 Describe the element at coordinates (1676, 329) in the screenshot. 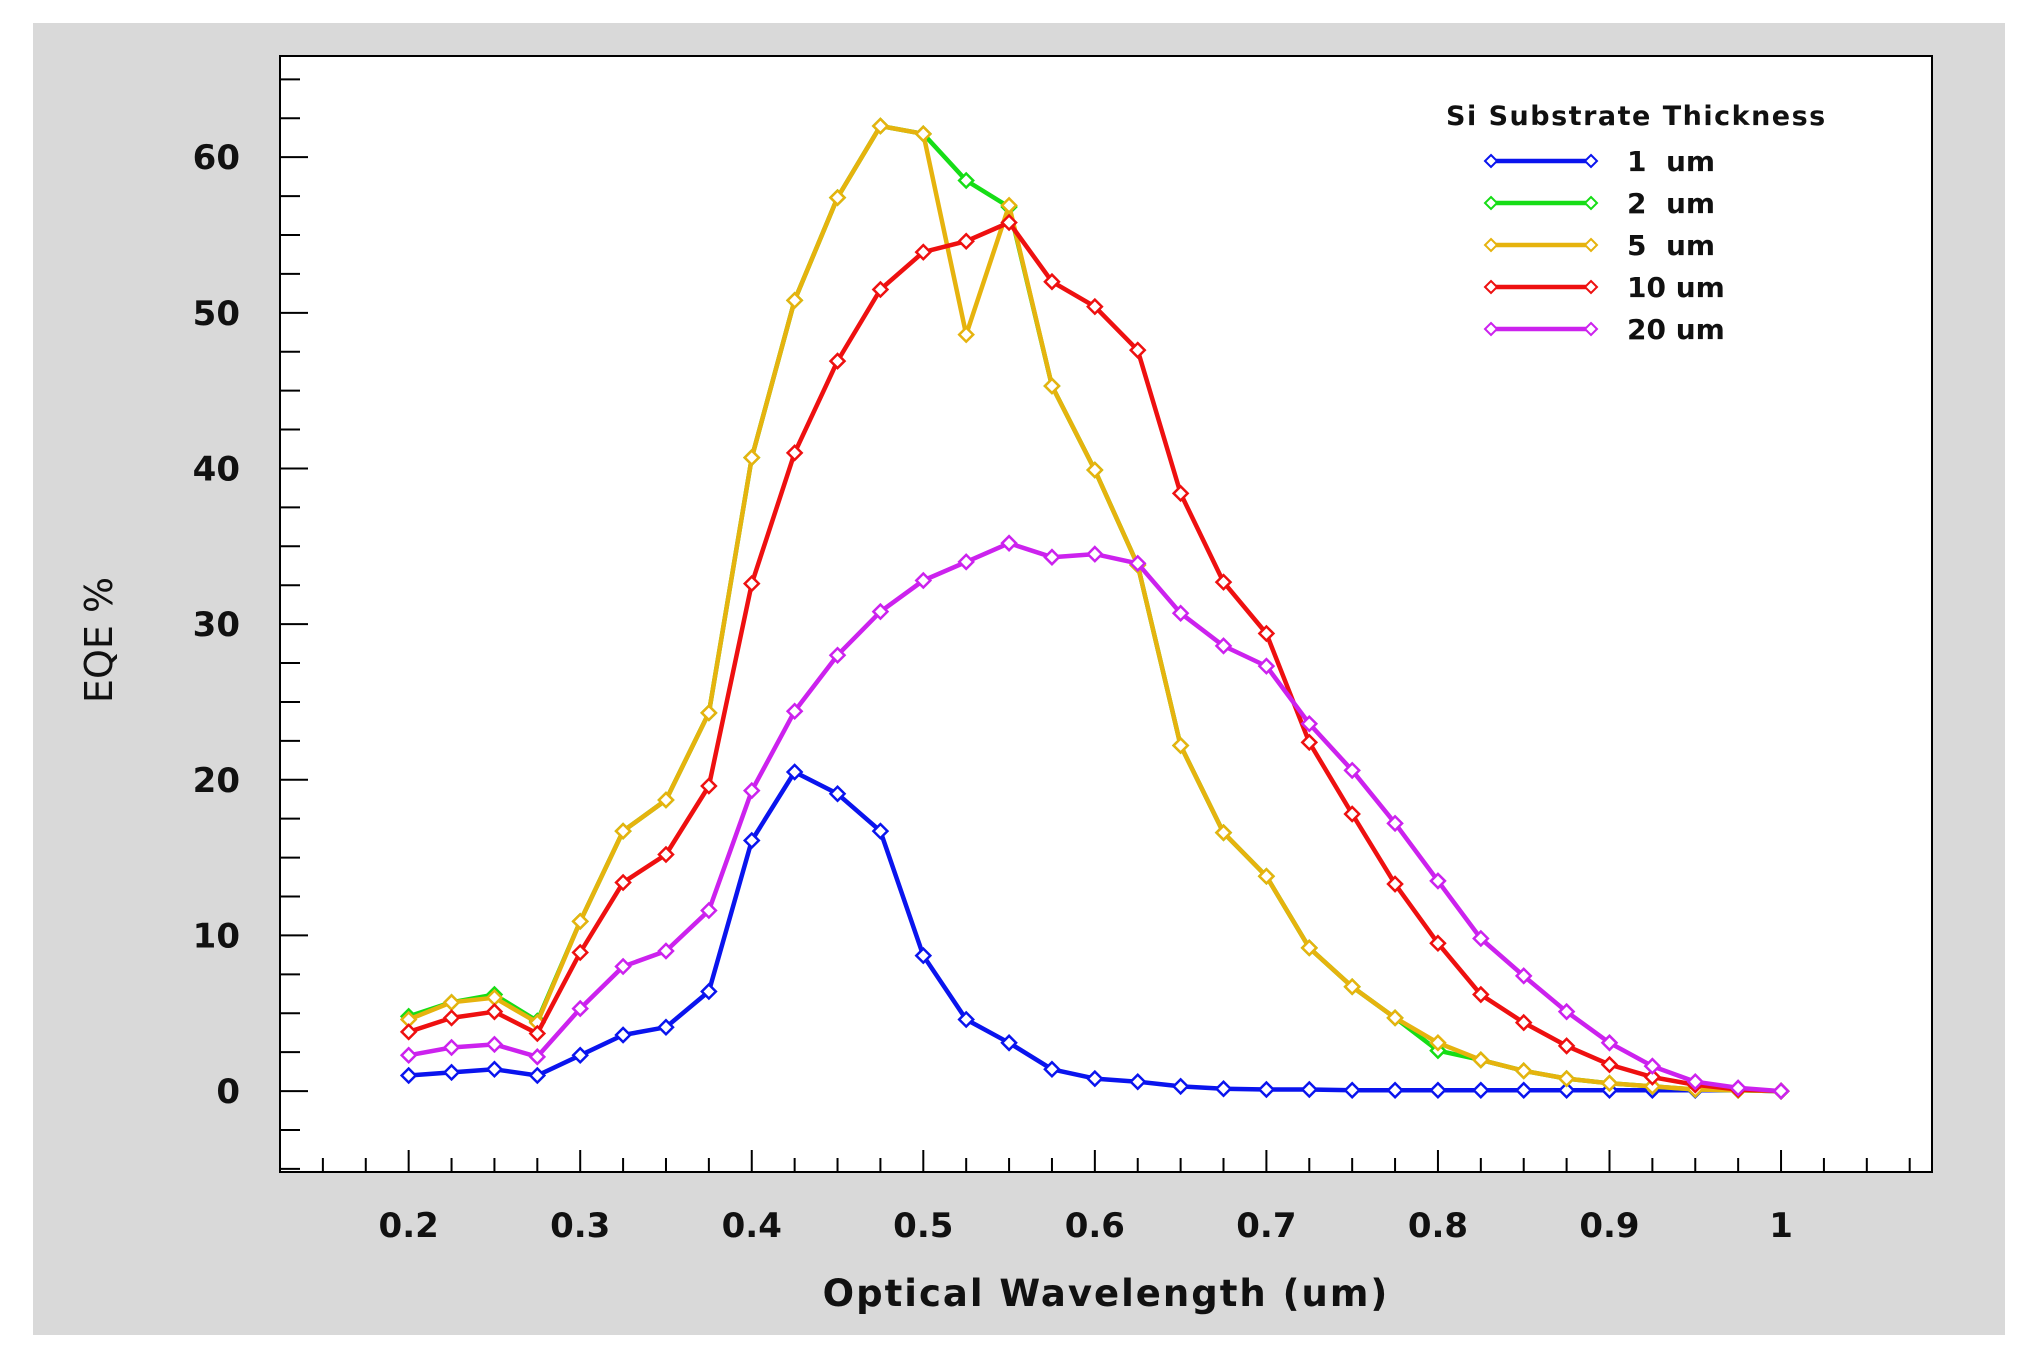

I see `legend-label: 20 um` at that location.